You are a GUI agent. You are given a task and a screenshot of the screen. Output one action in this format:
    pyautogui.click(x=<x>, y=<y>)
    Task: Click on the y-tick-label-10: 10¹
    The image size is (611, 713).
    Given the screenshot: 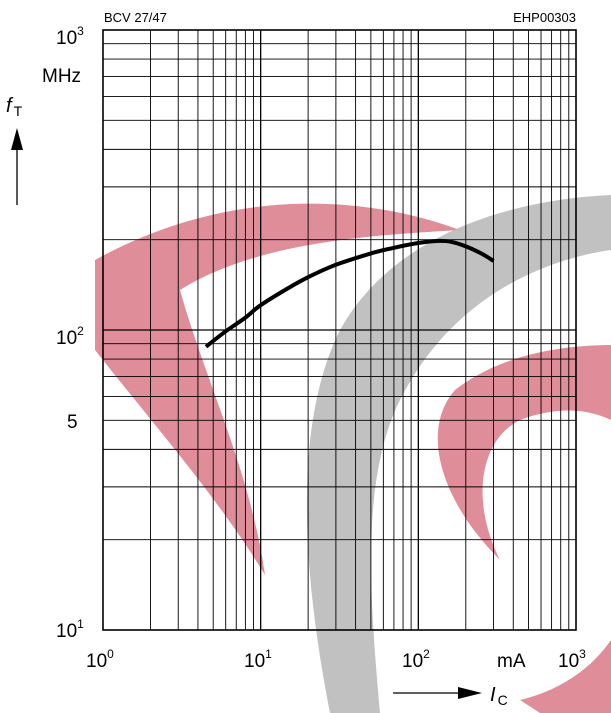 What is the action you would take?
    pyautogui.click(x=70, y=629)
    